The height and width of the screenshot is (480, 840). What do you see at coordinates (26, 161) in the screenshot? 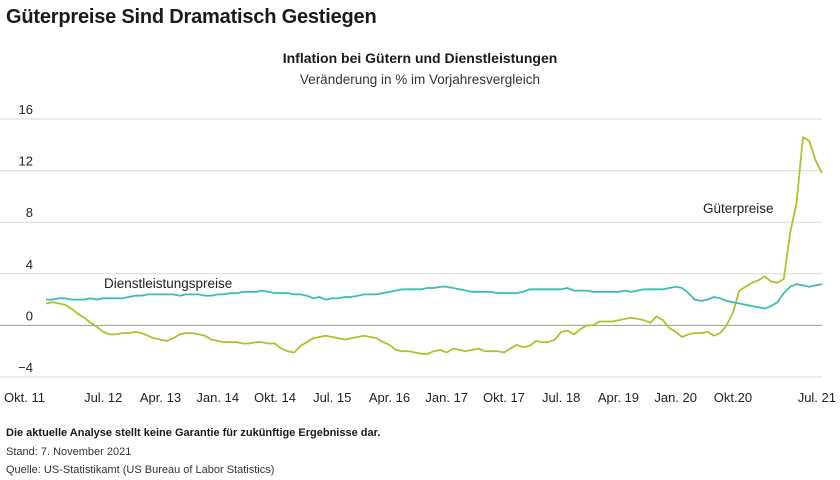
I see `y-tick-label: 12` at bounding box center [26, 161].